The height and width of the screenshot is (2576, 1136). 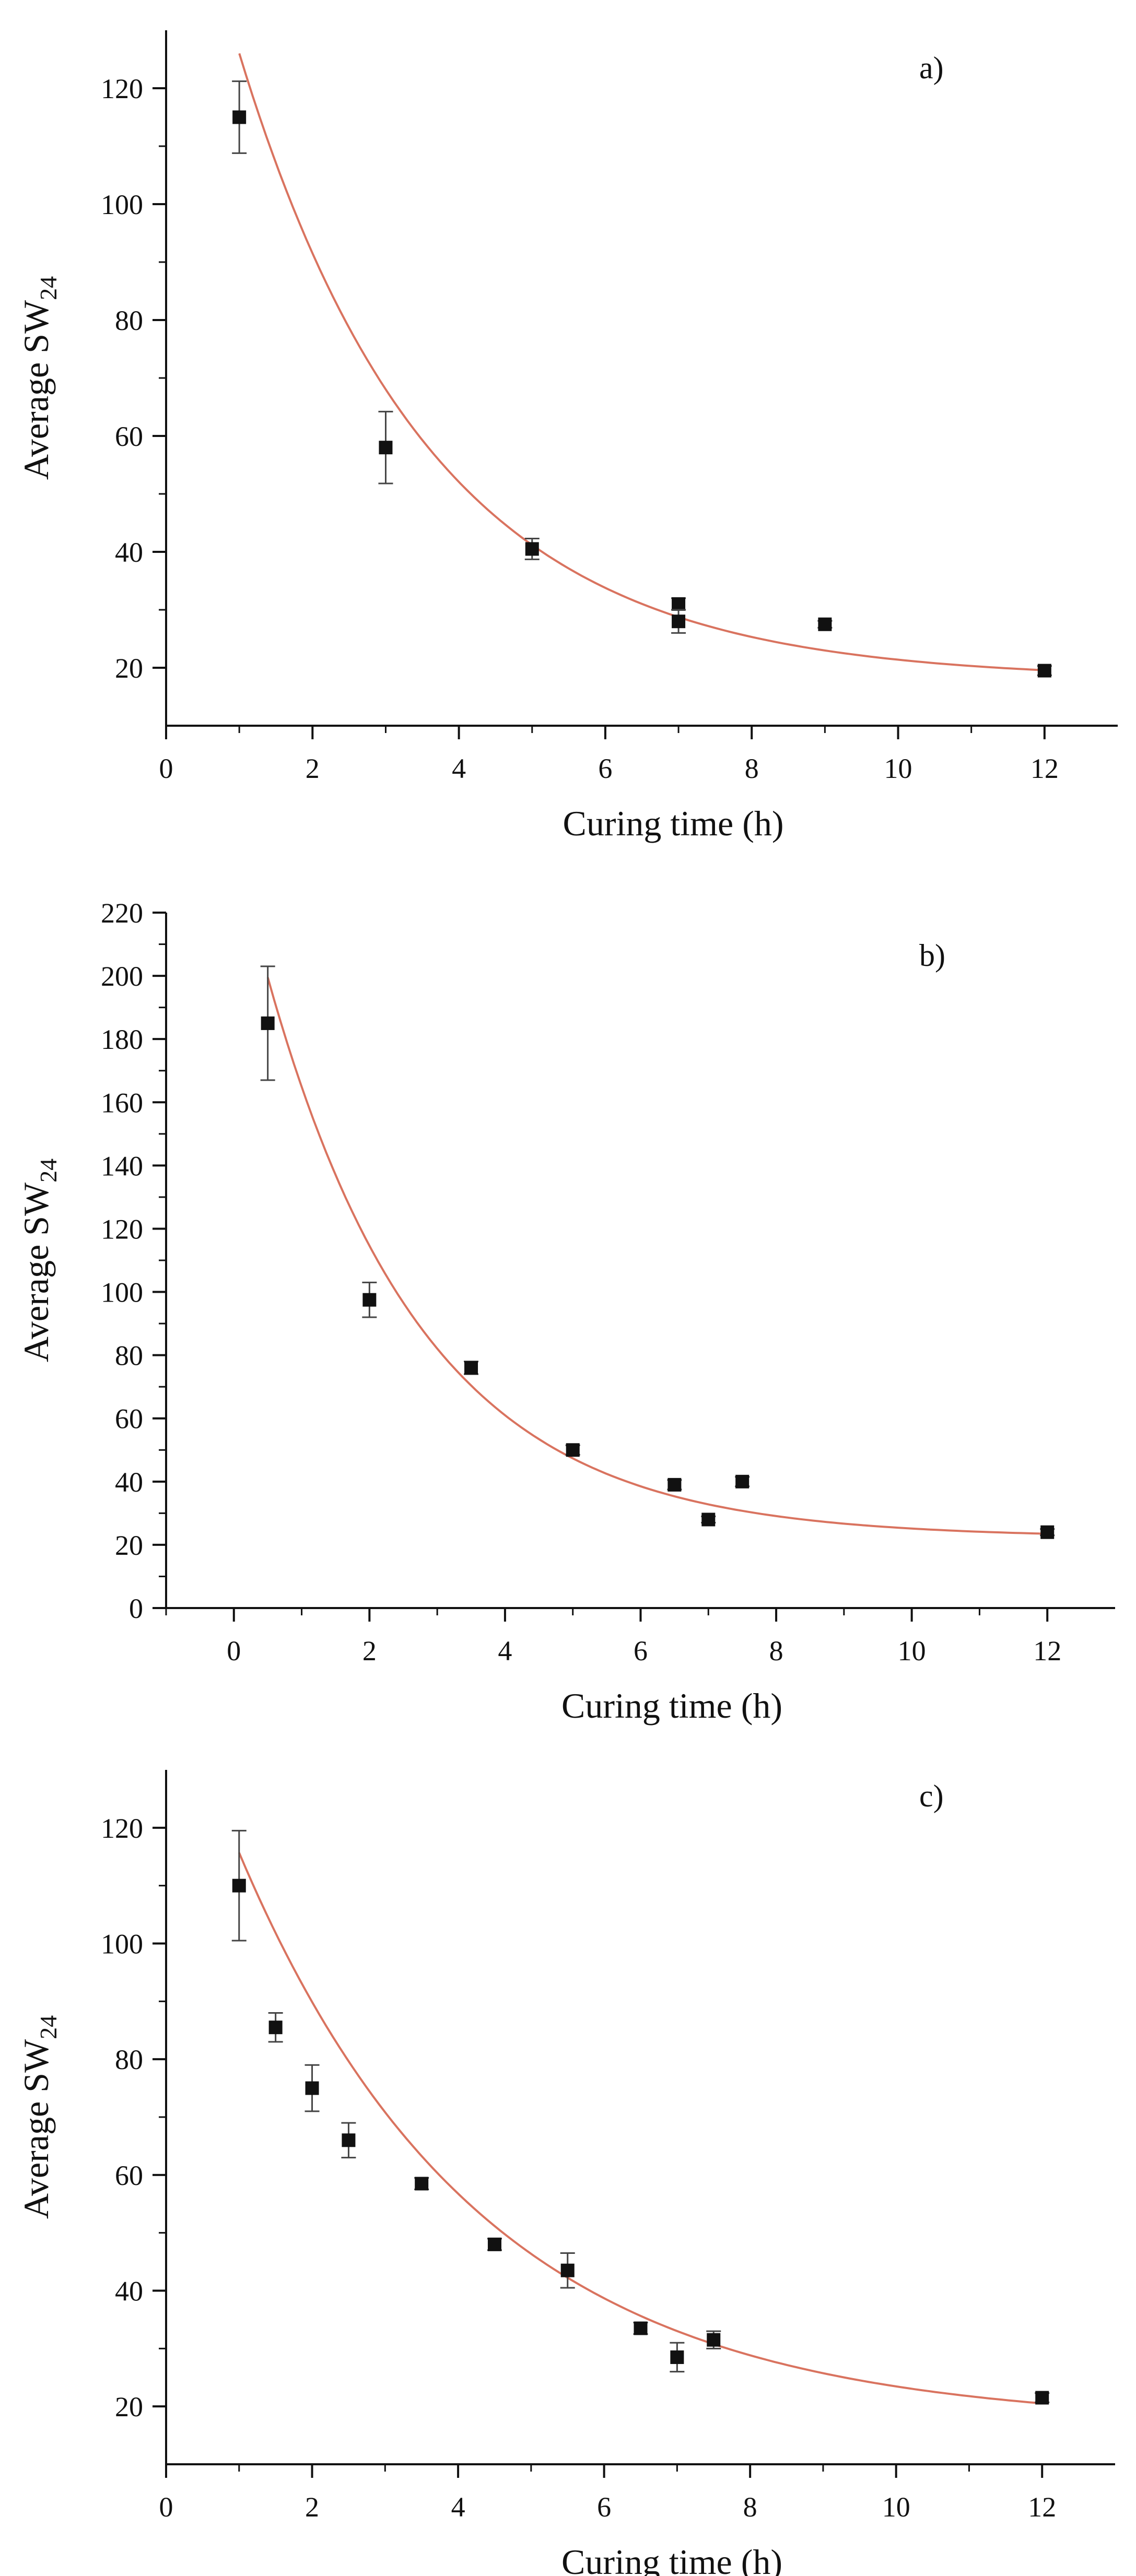 What do you see at coordinates (122, 976) in the screenshot?
I see `y-tick-label: 200` at bounding box center [122, 976].